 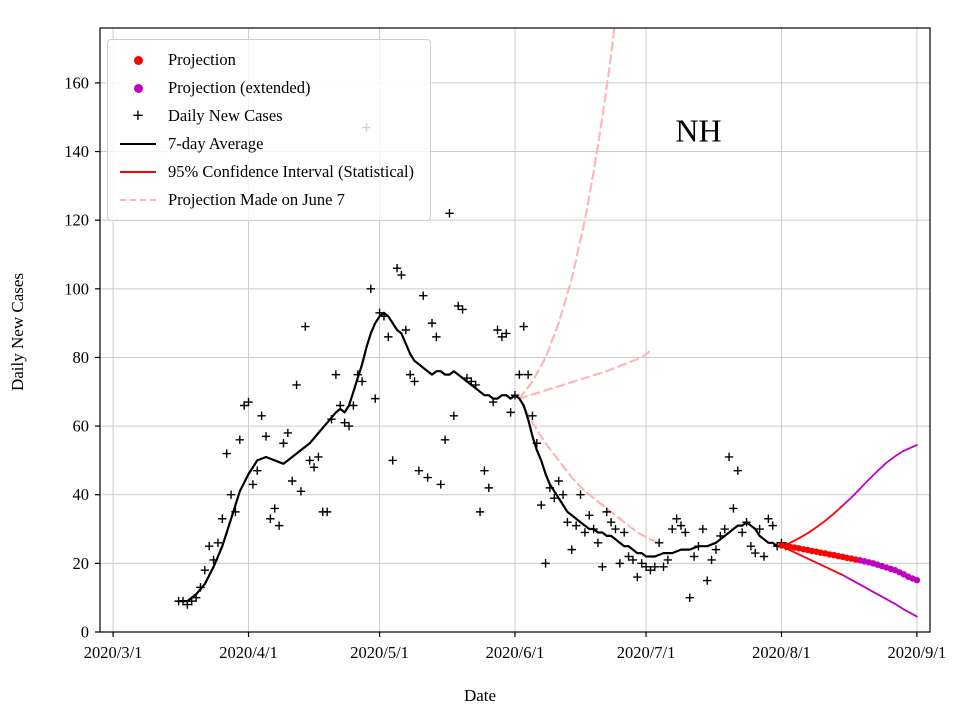 I want to click on series-ci_upper, so click(x=812, y=526).